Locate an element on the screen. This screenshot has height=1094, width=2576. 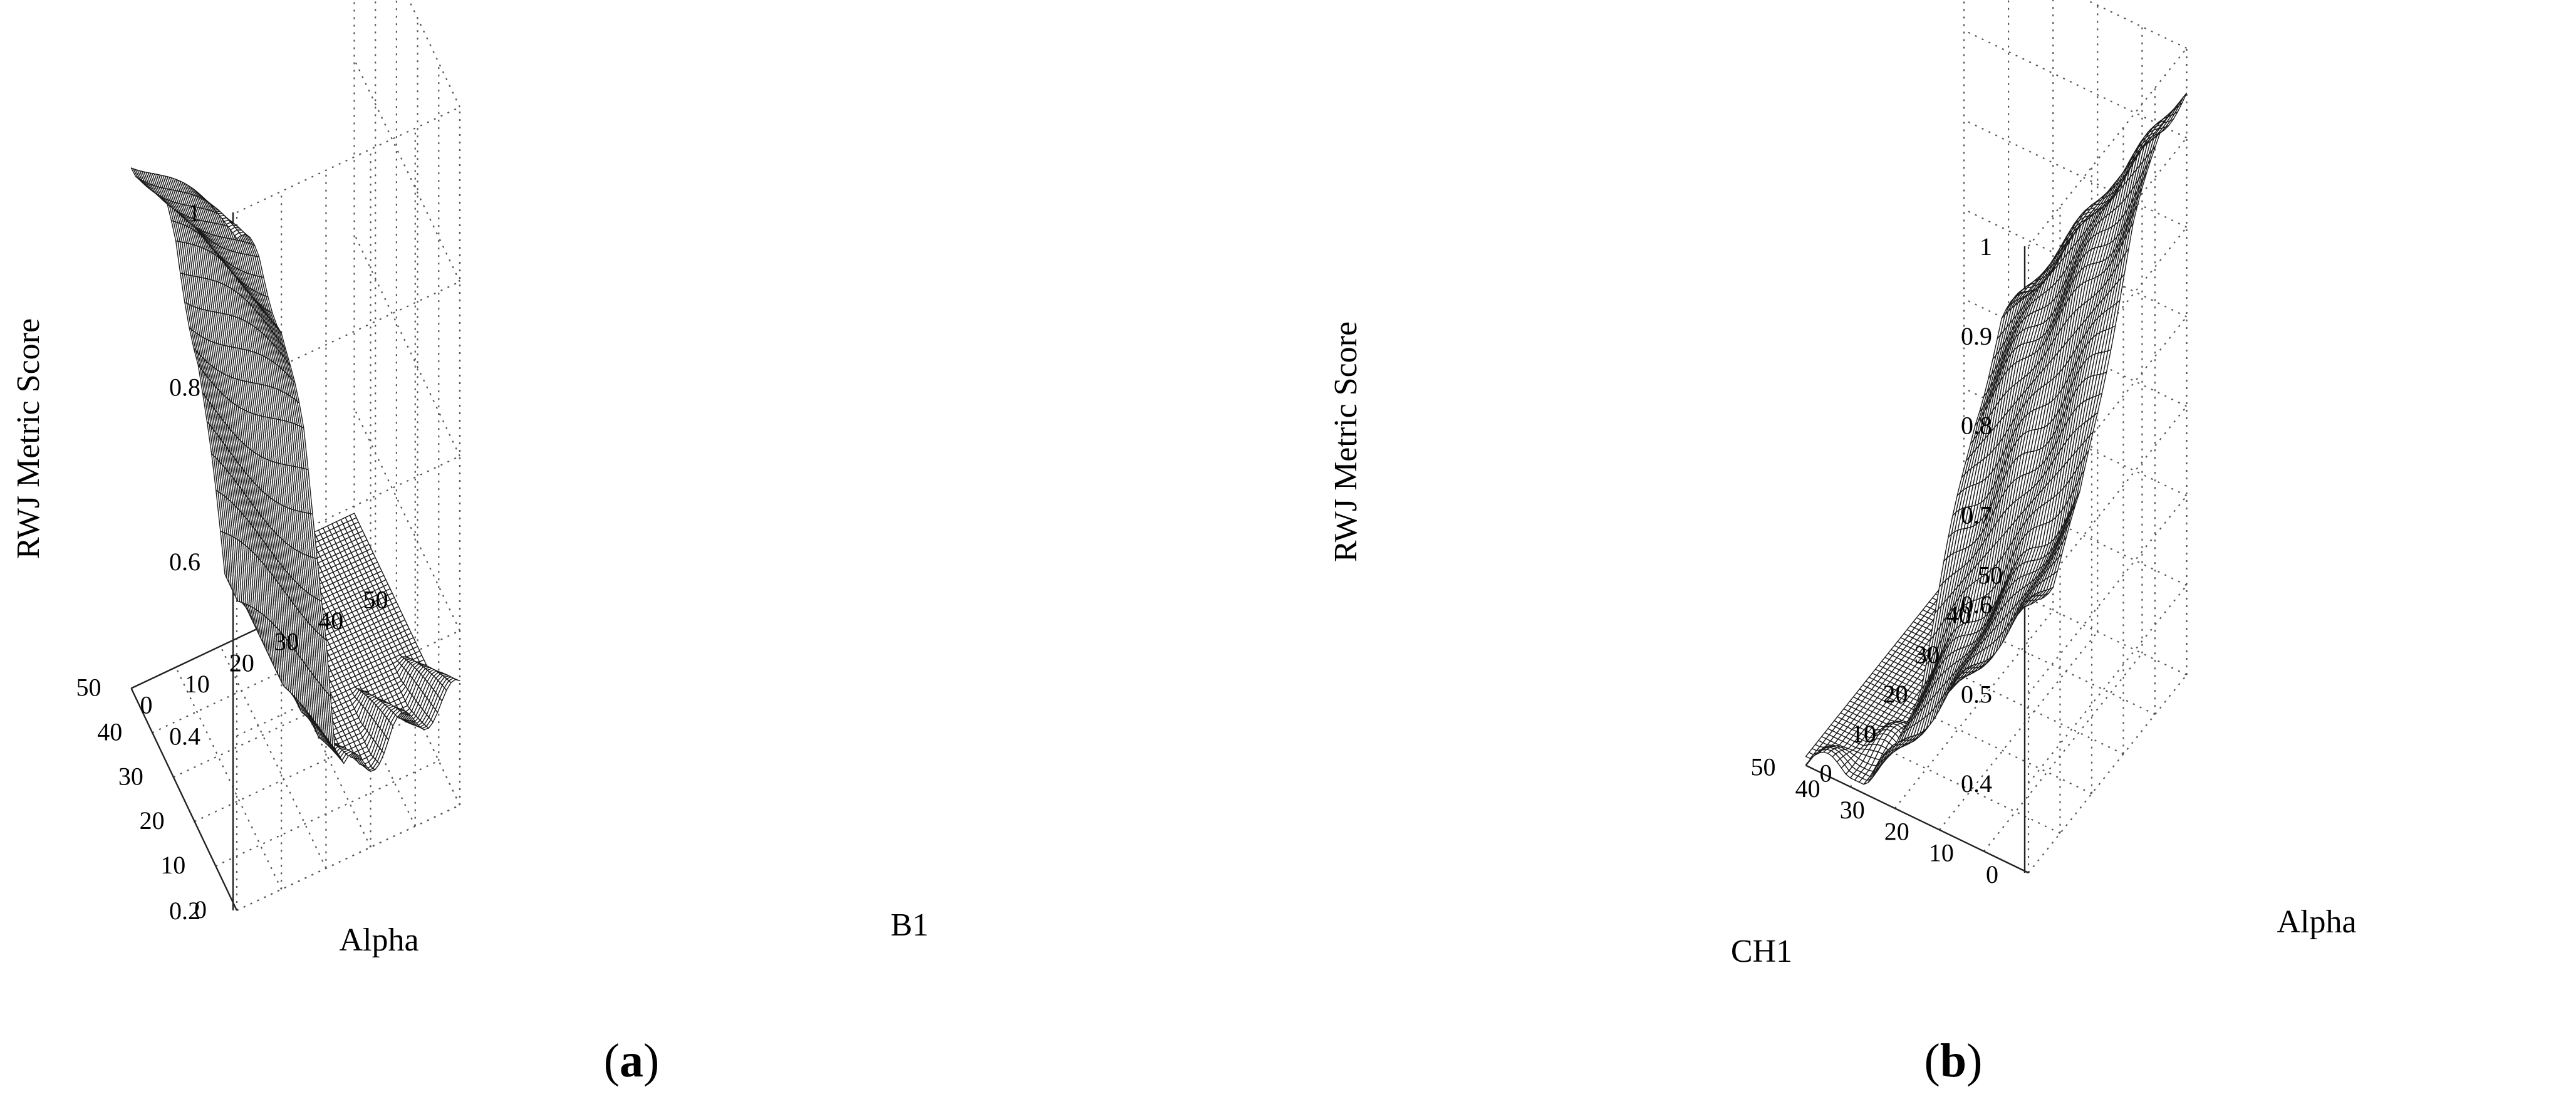
y-tick-label: 40 is located at coordinates (330, 621).